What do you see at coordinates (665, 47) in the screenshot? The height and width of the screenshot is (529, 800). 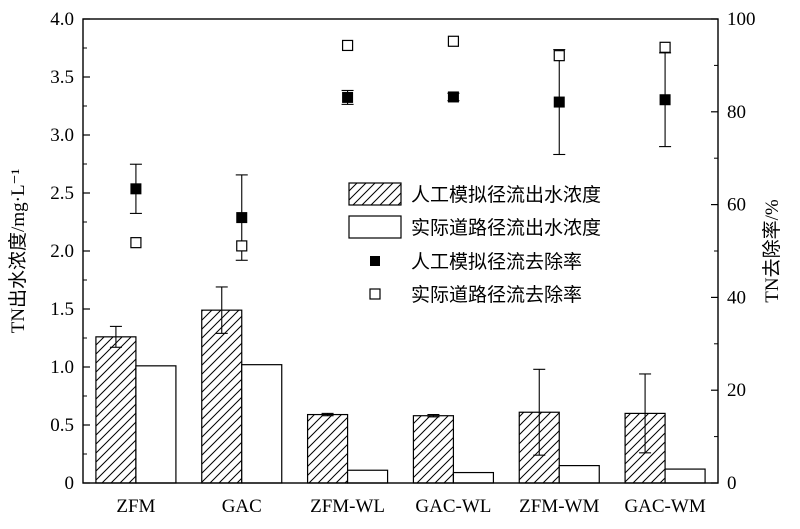 I see `marker-open-gac-wm` at bounding box center [665, 47].